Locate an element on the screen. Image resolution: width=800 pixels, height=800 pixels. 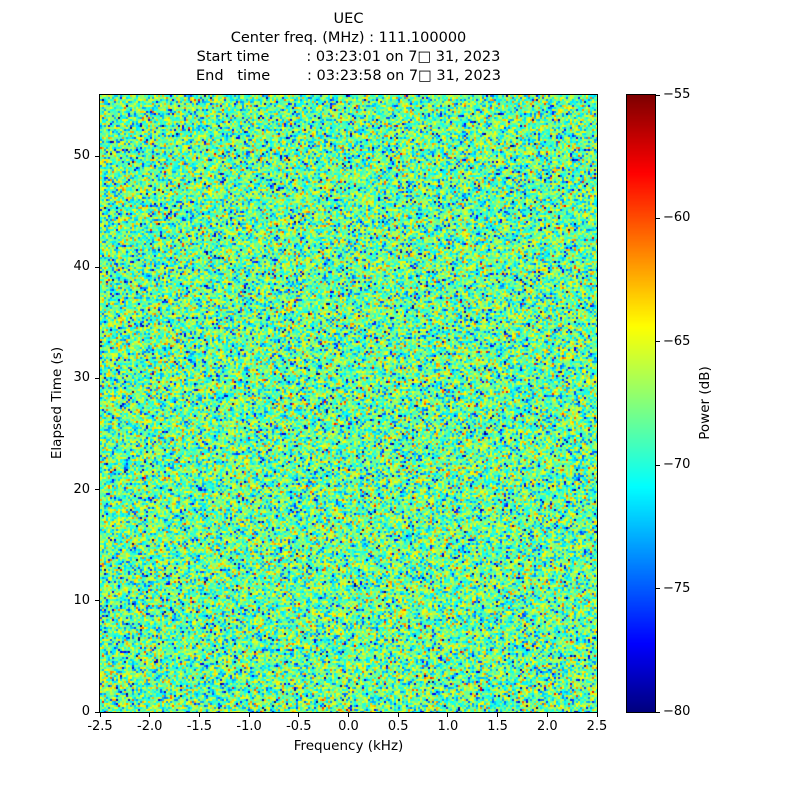
colorbar-tick-label: −60 is located at coordinates (677, 218).